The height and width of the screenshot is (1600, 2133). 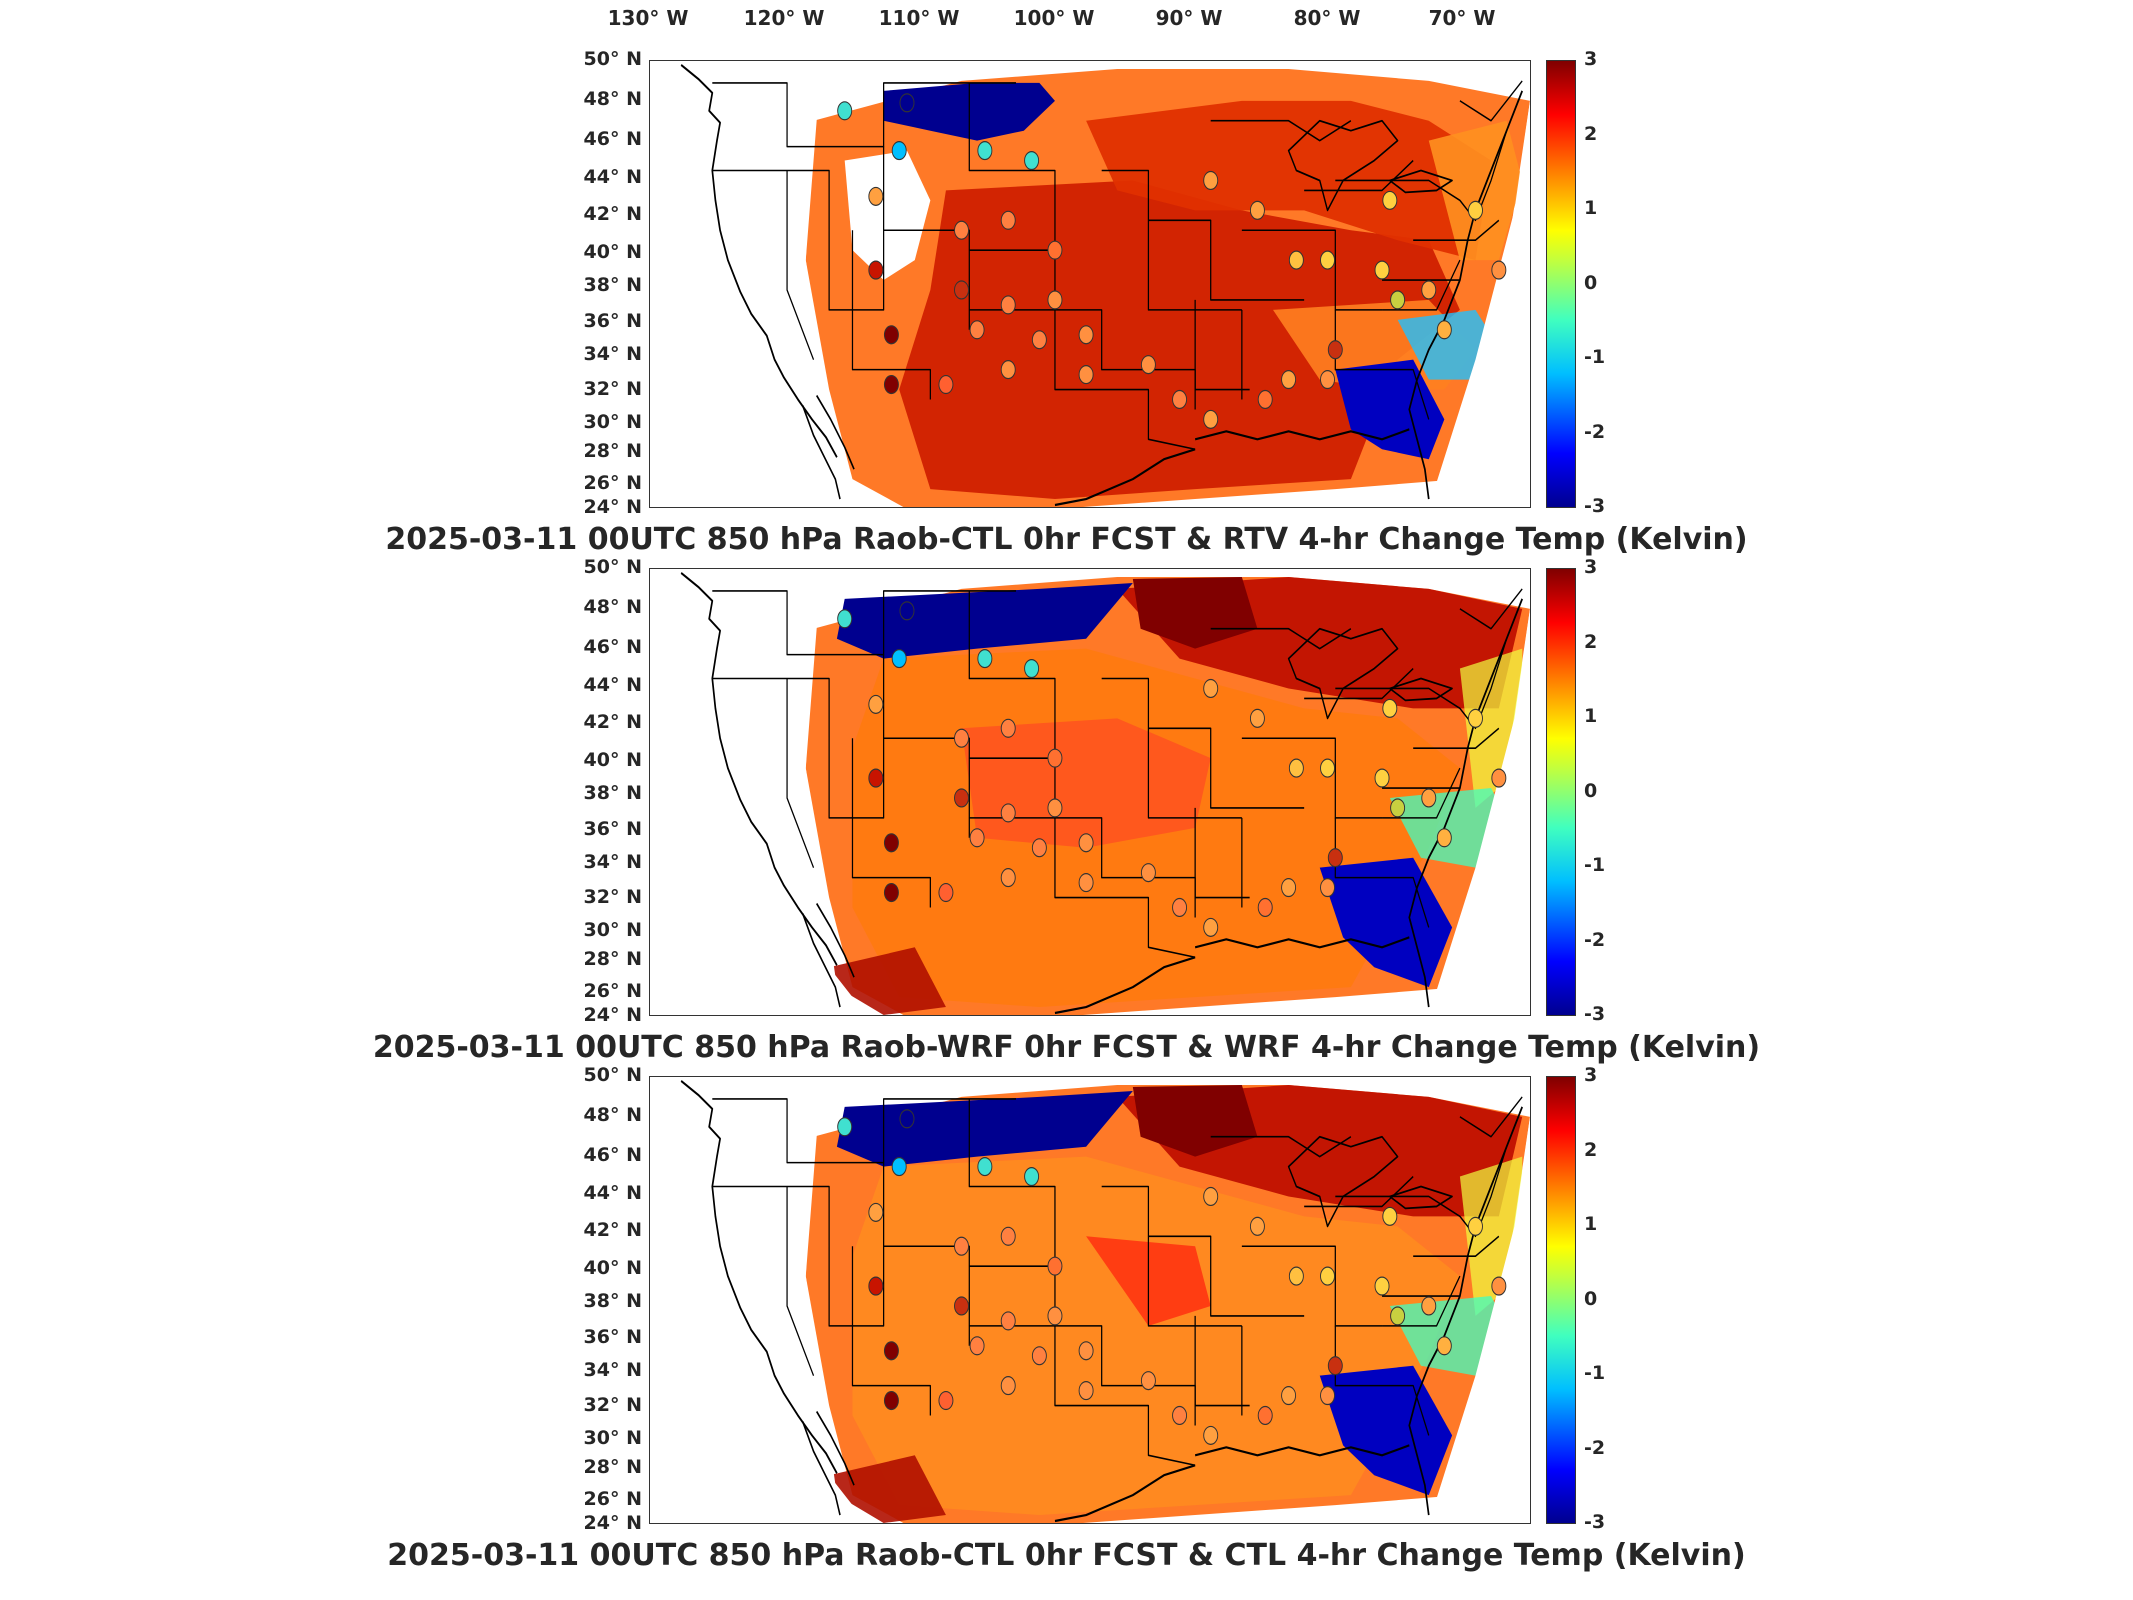 I want to click on coastline-east, so click(x=1288, y=298).